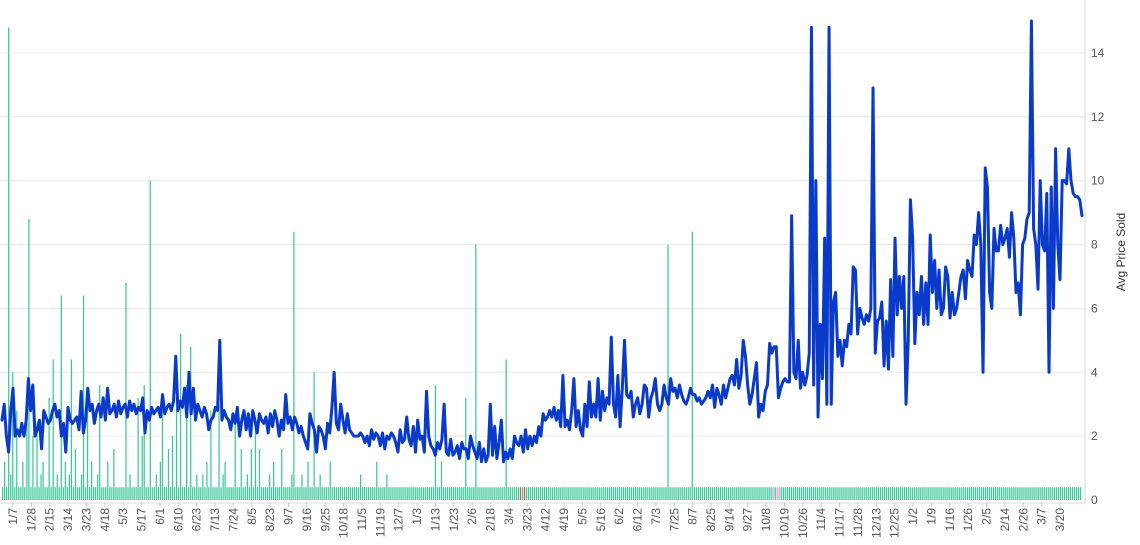 This screenshot has width=1140, height=545. Describe the element at coordinates (527, 520) in the screenshot. I see `x-tick-label: 3/23` at that location.